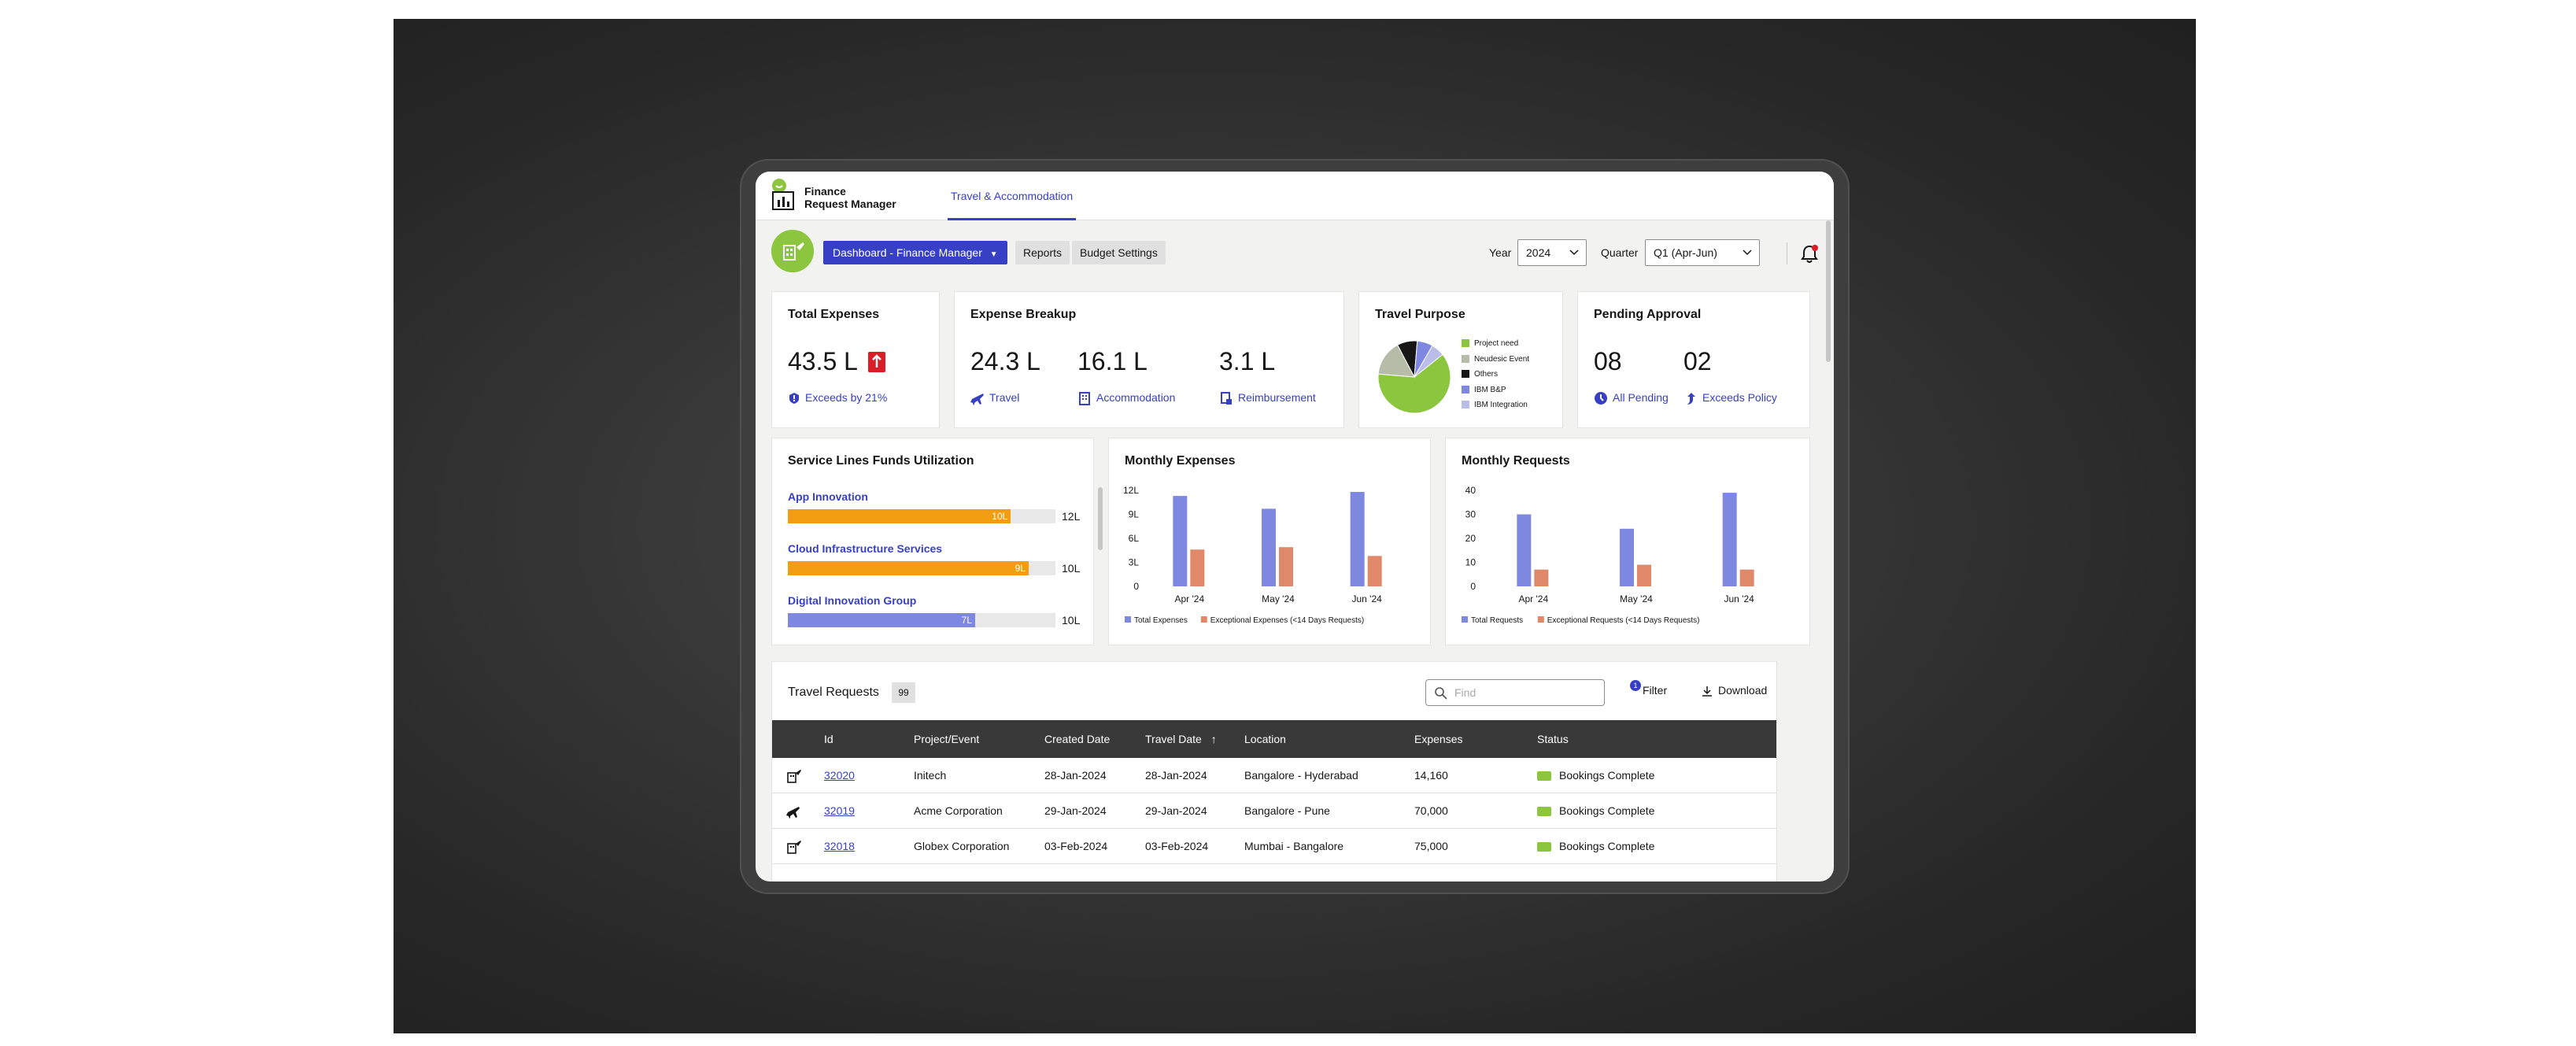 The image size is (2576, 1046). I want to click on col-expenses: Expenses, so click(1438, 739).